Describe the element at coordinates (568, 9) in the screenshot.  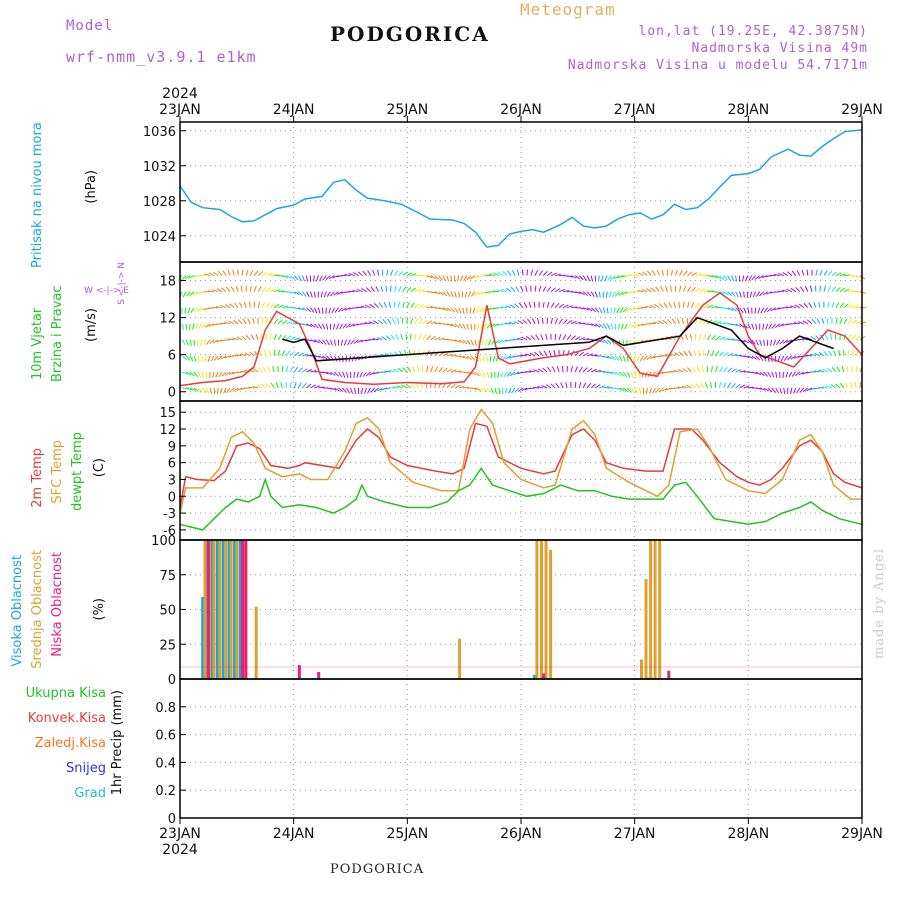
I see `meteogram-label: Meteogram` at that location.